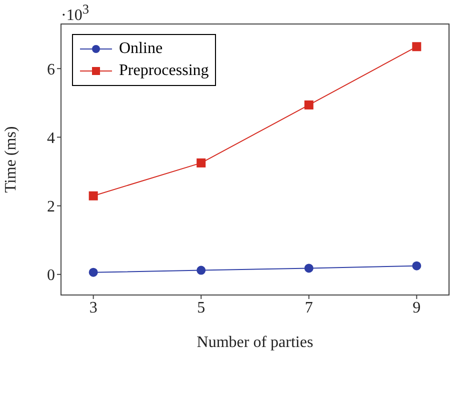  Describe the element at coordinates (75, 13) in the screenshot. I see `annotation: ·10$^{3}$` at that location.